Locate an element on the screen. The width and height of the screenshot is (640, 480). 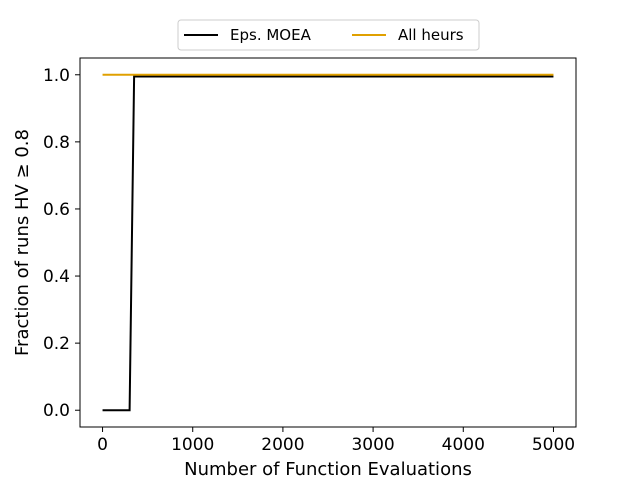
x-tick-label: 5000 is located at coordinates (553, 445).